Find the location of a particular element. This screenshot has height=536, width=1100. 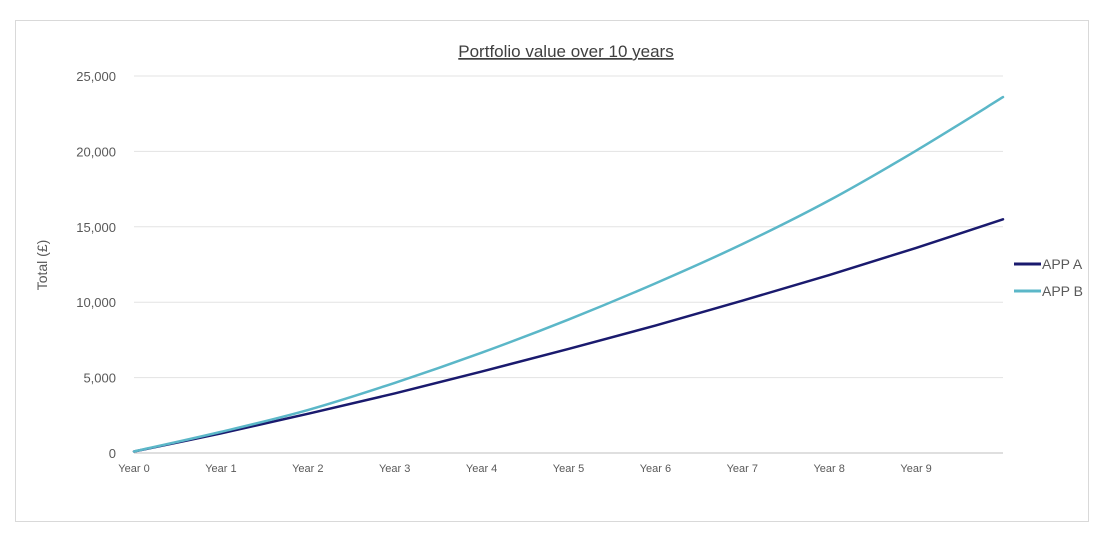

x-tick-label: Year 6 is located at coordinates (655, 469).